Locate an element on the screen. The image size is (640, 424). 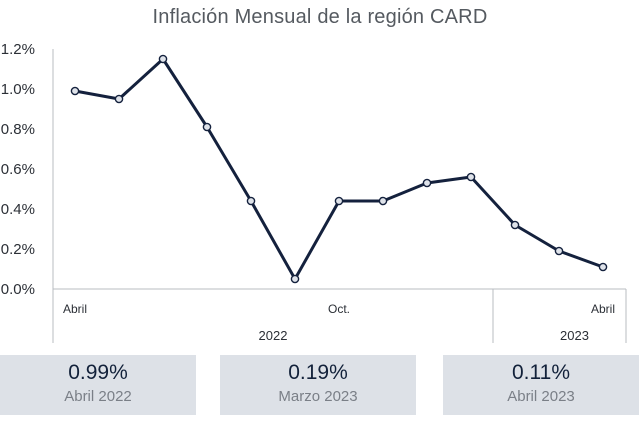
stat-value: 0.11% is located at coordinates (541, 372).